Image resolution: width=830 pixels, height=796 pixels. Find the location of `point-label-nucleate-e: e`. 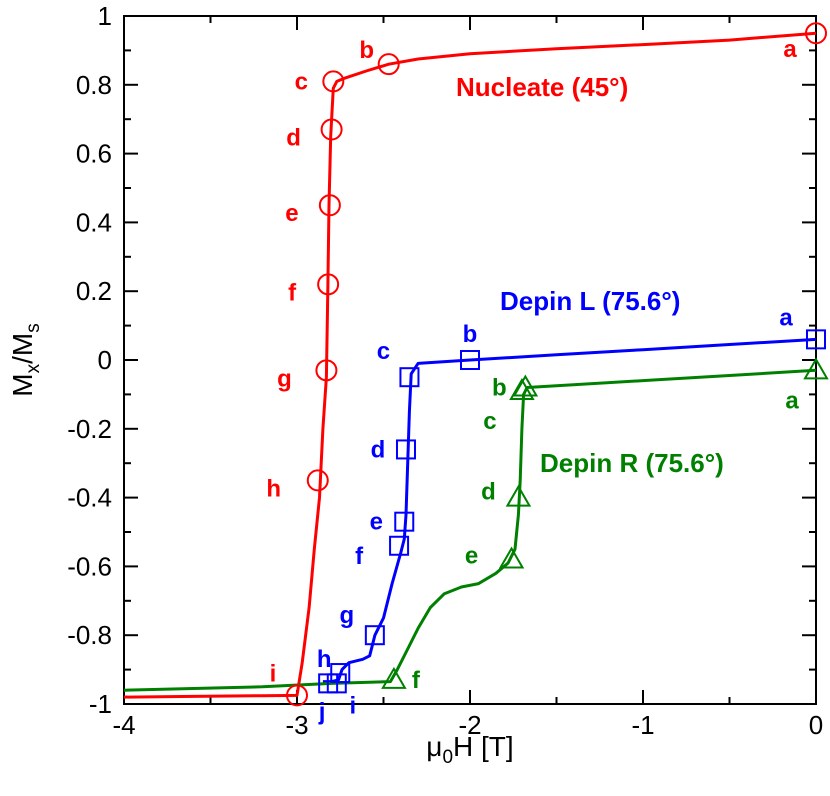

point-label-nucleate-e: e is located at coordinates (291, 213).